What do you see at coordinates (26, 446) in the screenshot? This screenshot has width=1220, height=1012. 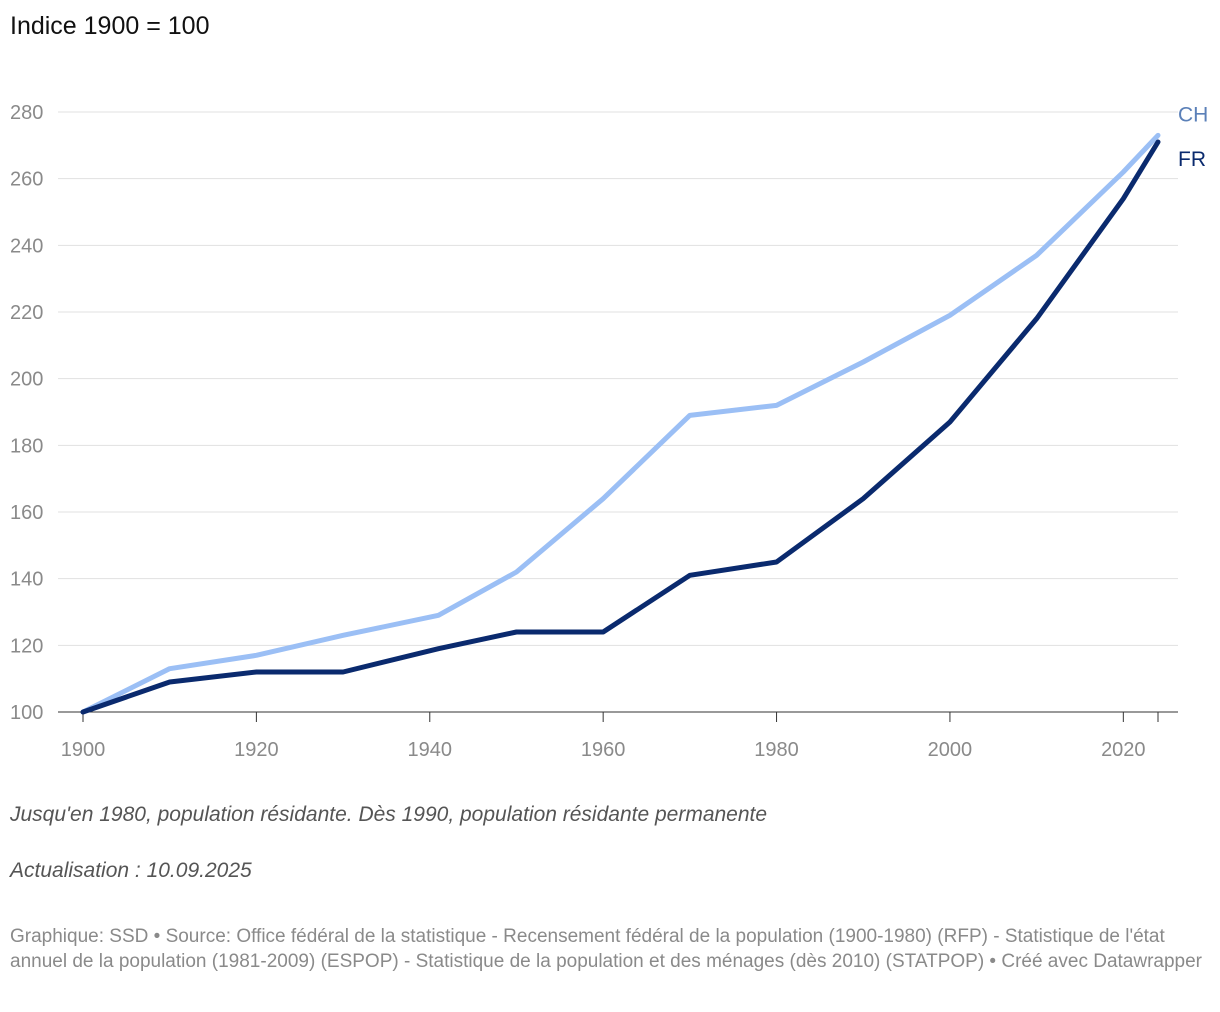 I see `y-tick-label: 180` at bounding box center [26, 446].